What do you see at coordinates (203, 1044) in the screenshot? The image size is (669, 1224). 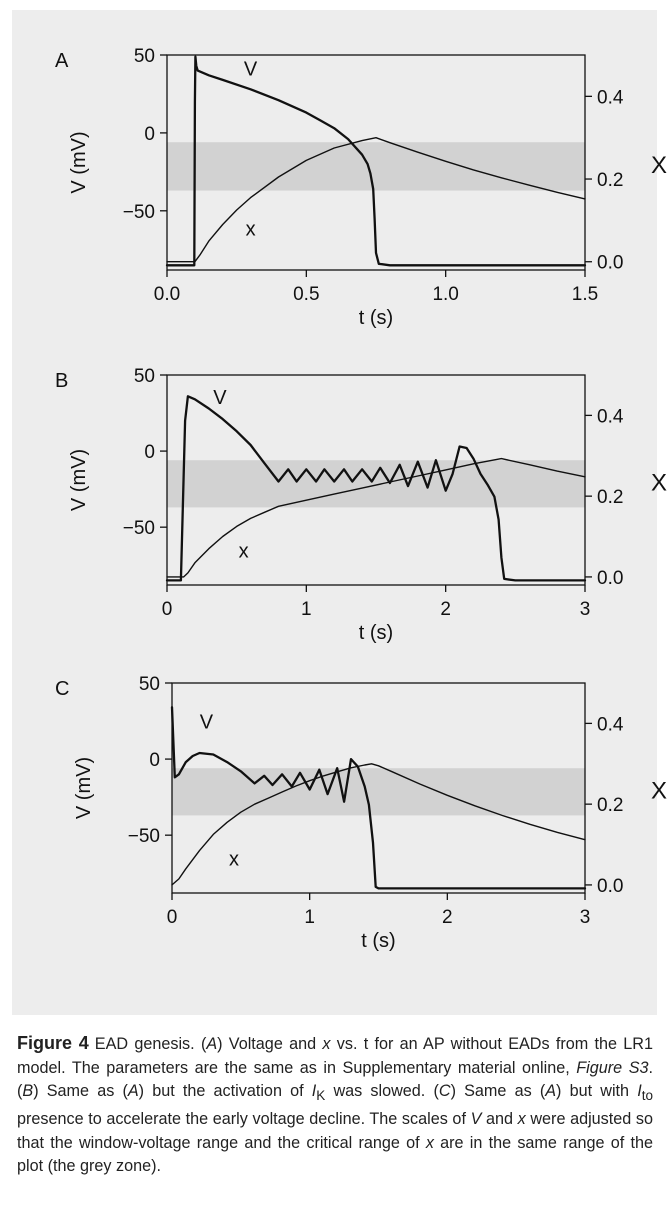 I see `caption-text: (` at bounding box center [203, 1044].